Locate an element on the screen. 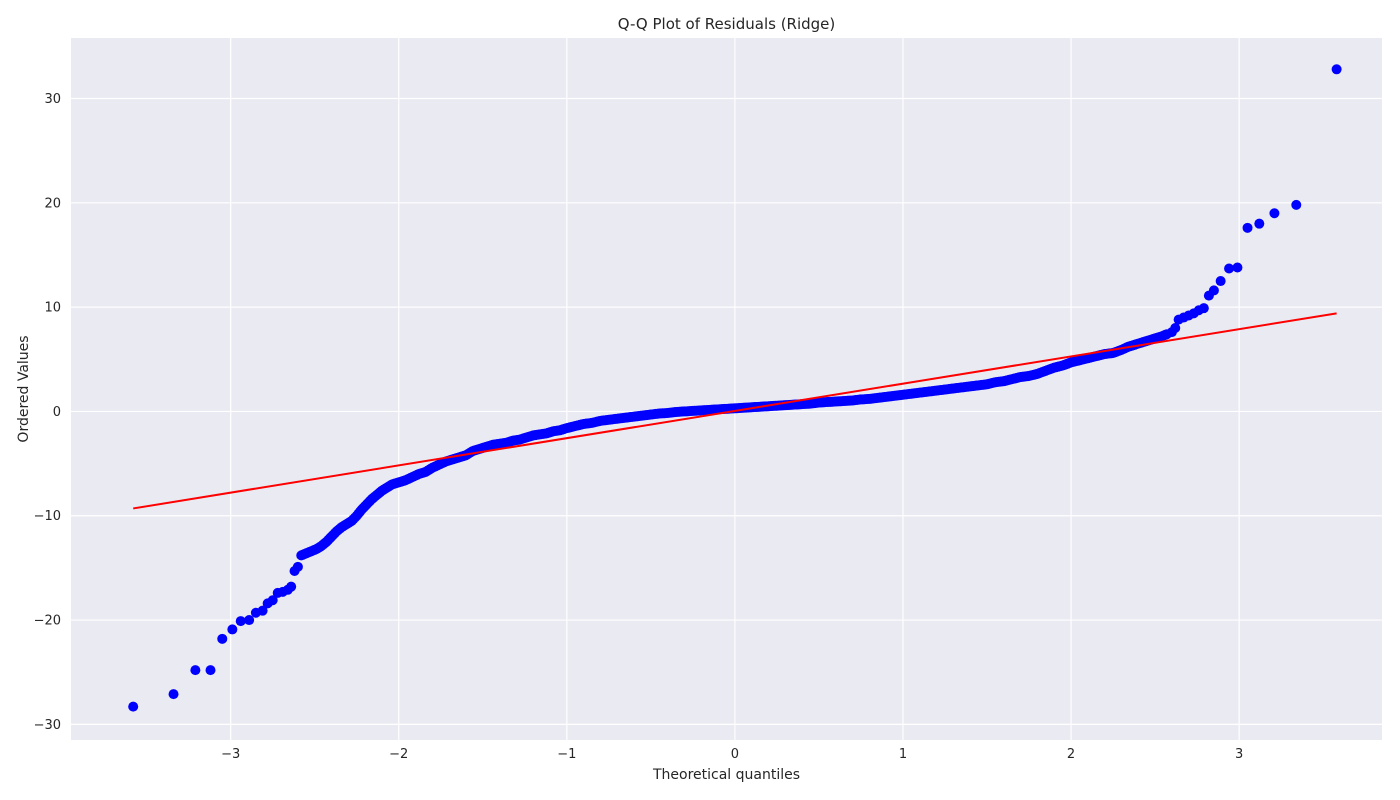 The image size is (1400, 800). y-tick-label: 20 is located at coordinates (52, 203).